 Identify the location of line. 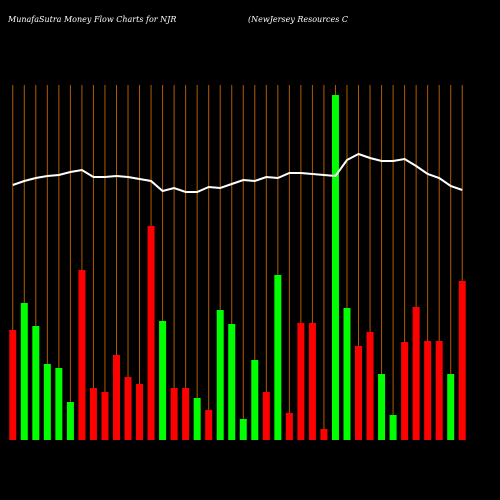
(237, 172).